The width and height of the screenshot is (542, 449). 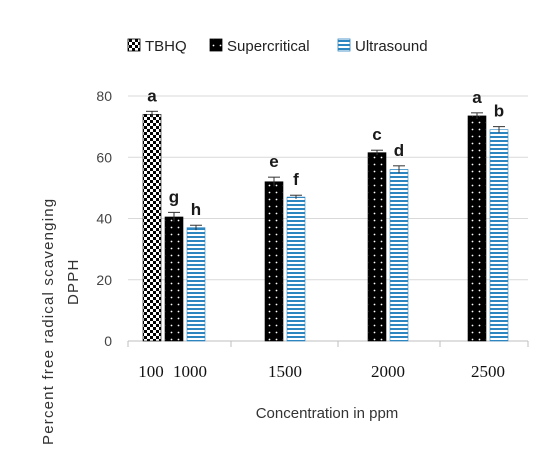 What do you see at coordinates (196, 209) in the screenshot?
I see `data-label: h` at bounding box center [196, 209].